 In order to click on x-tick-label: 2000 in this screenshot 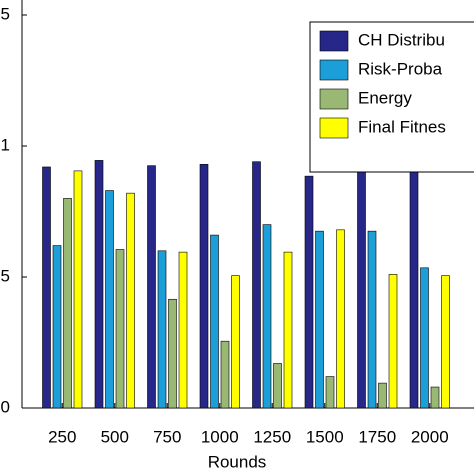, I will do `click(430, 436)`.